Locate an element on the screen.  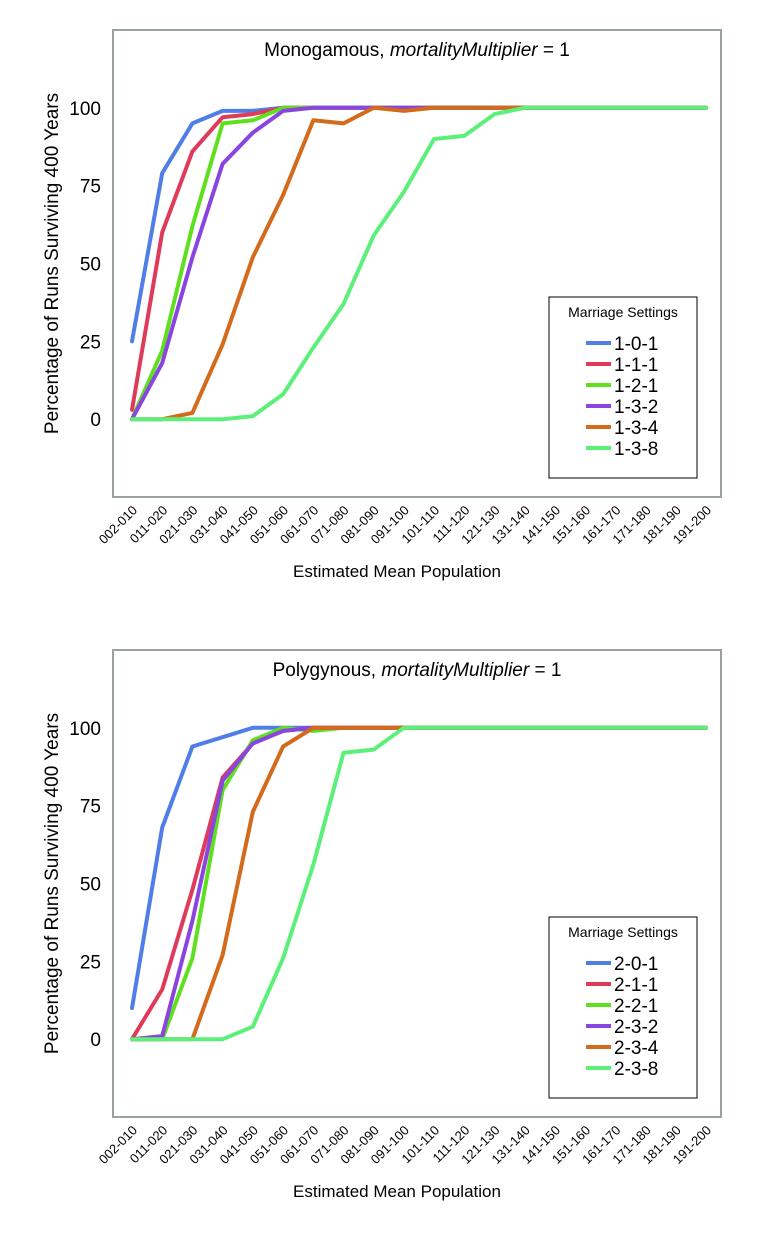
legend-label: 2-3-4 is located at coordinates (636, 1048).